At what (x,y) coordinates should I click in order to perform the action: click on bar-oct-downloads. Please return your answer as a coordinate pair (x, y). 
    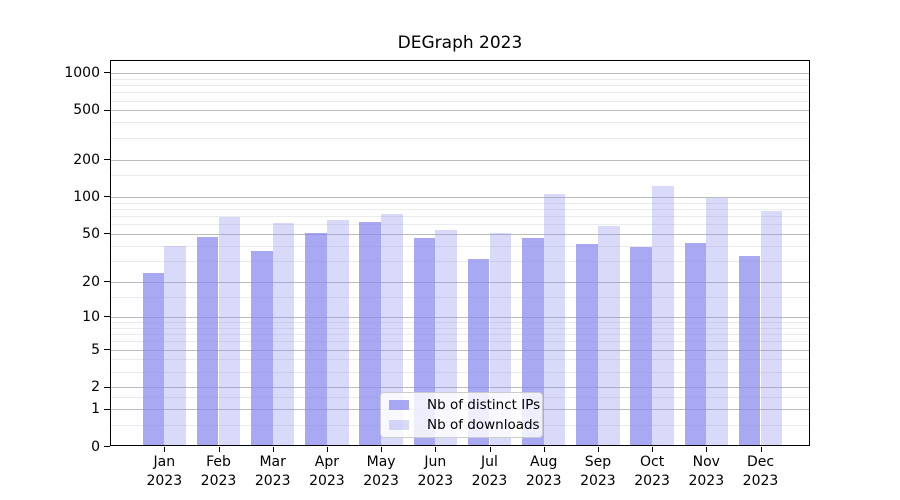
    Looking at the image, I should click on (663, 315).